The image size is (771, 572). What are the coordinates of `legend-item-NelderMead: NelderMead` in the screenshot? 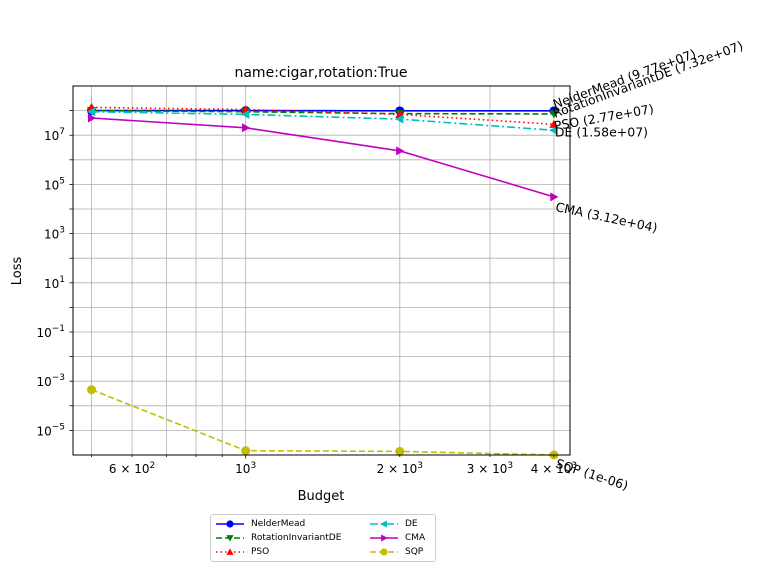 It's located at (260, 524).